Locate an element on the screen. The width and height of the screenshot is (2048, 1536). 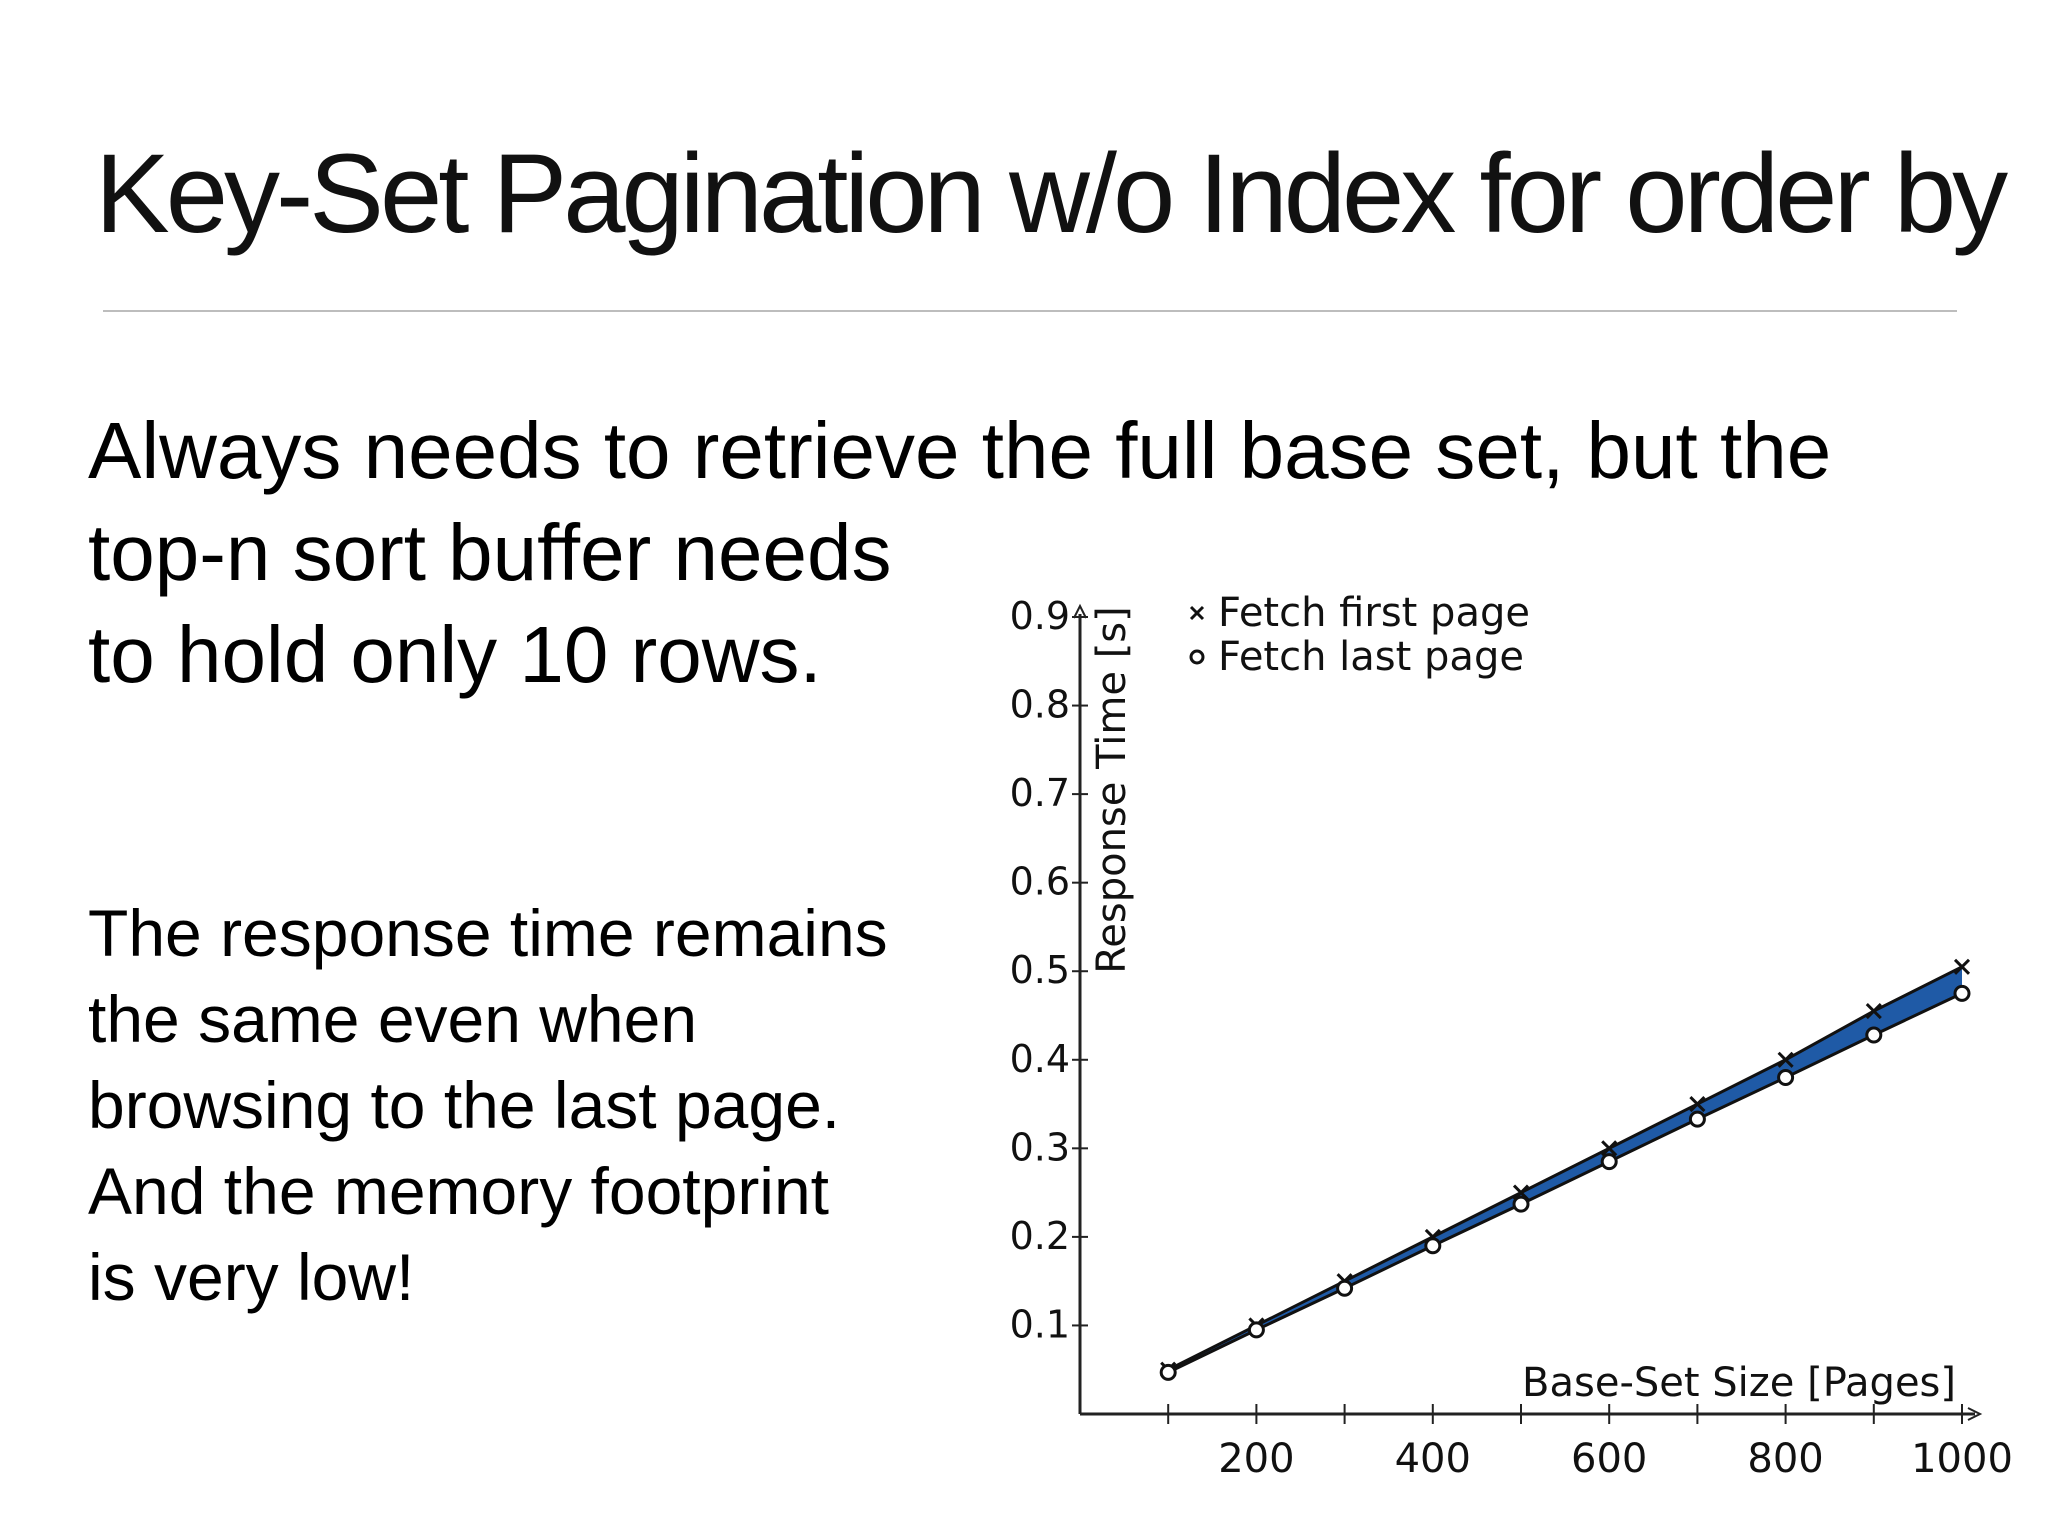
series-layer is located at coordinates (1565, 1169).